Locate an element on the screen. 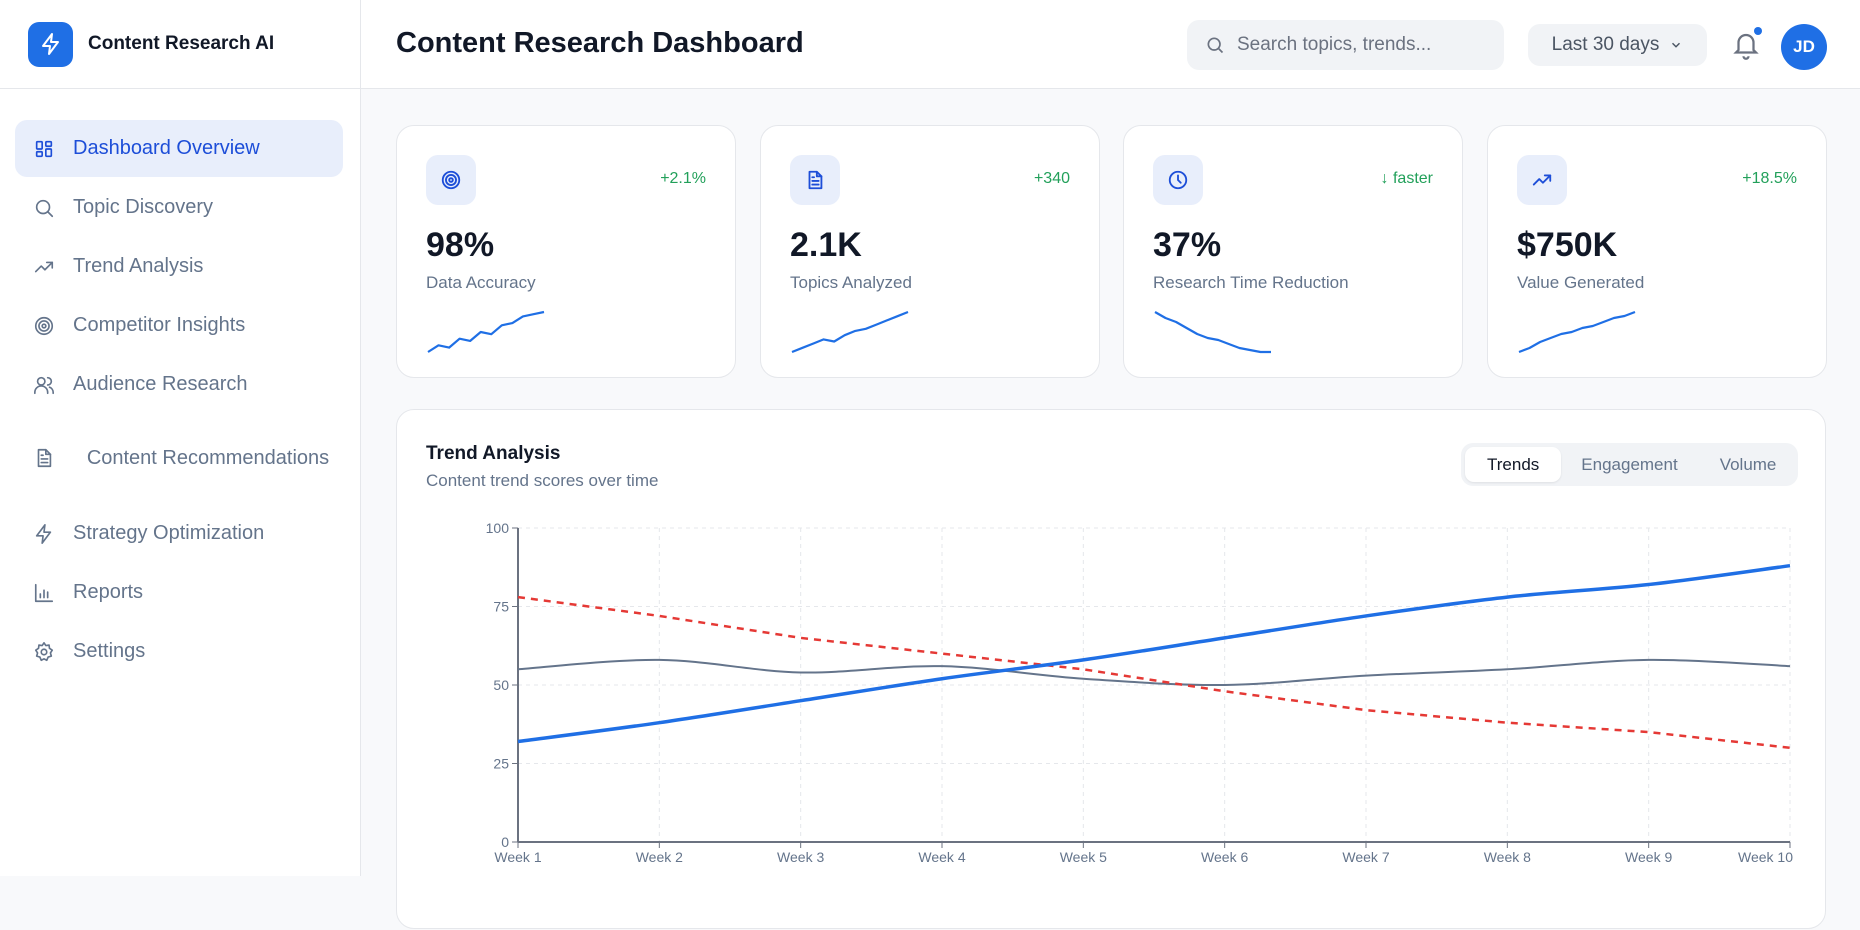  sidebar-item-label: Audience Research is located at coordinates (160, 384).